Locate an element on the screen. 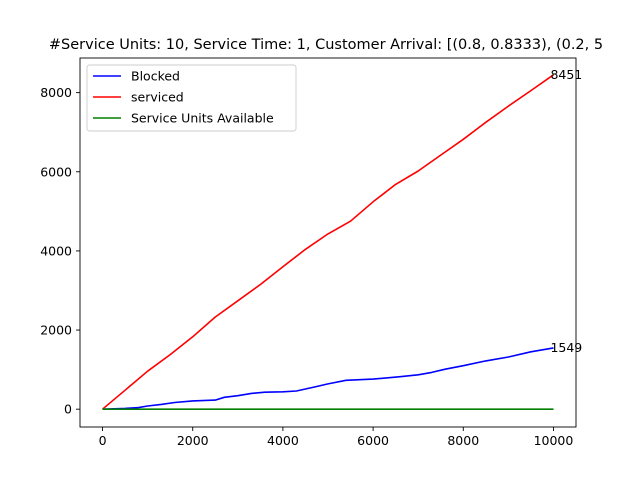 The image size is (640, 480). x-tick-label: 8000 is located at coordinates (463, 440).